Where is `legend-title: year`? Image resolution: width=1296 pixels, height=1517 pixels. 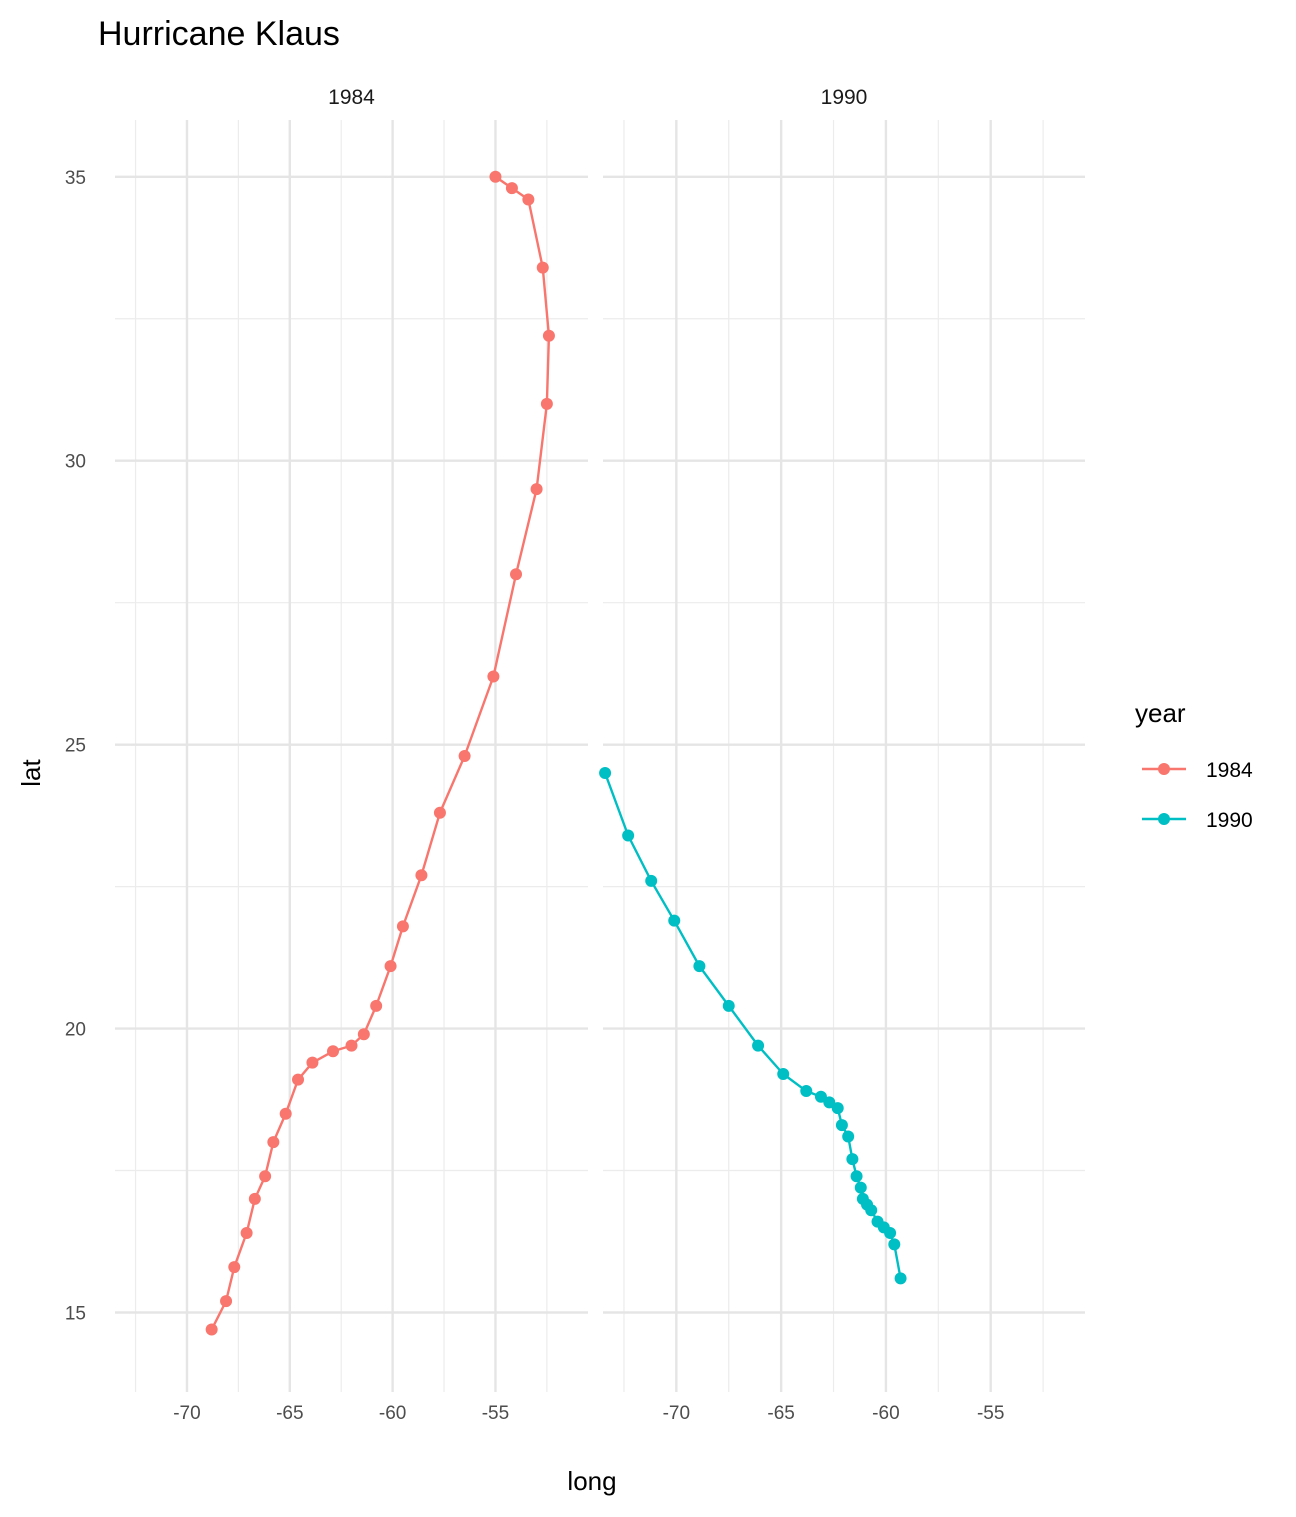
legend-title: year is located at coordinates (1160, 713).